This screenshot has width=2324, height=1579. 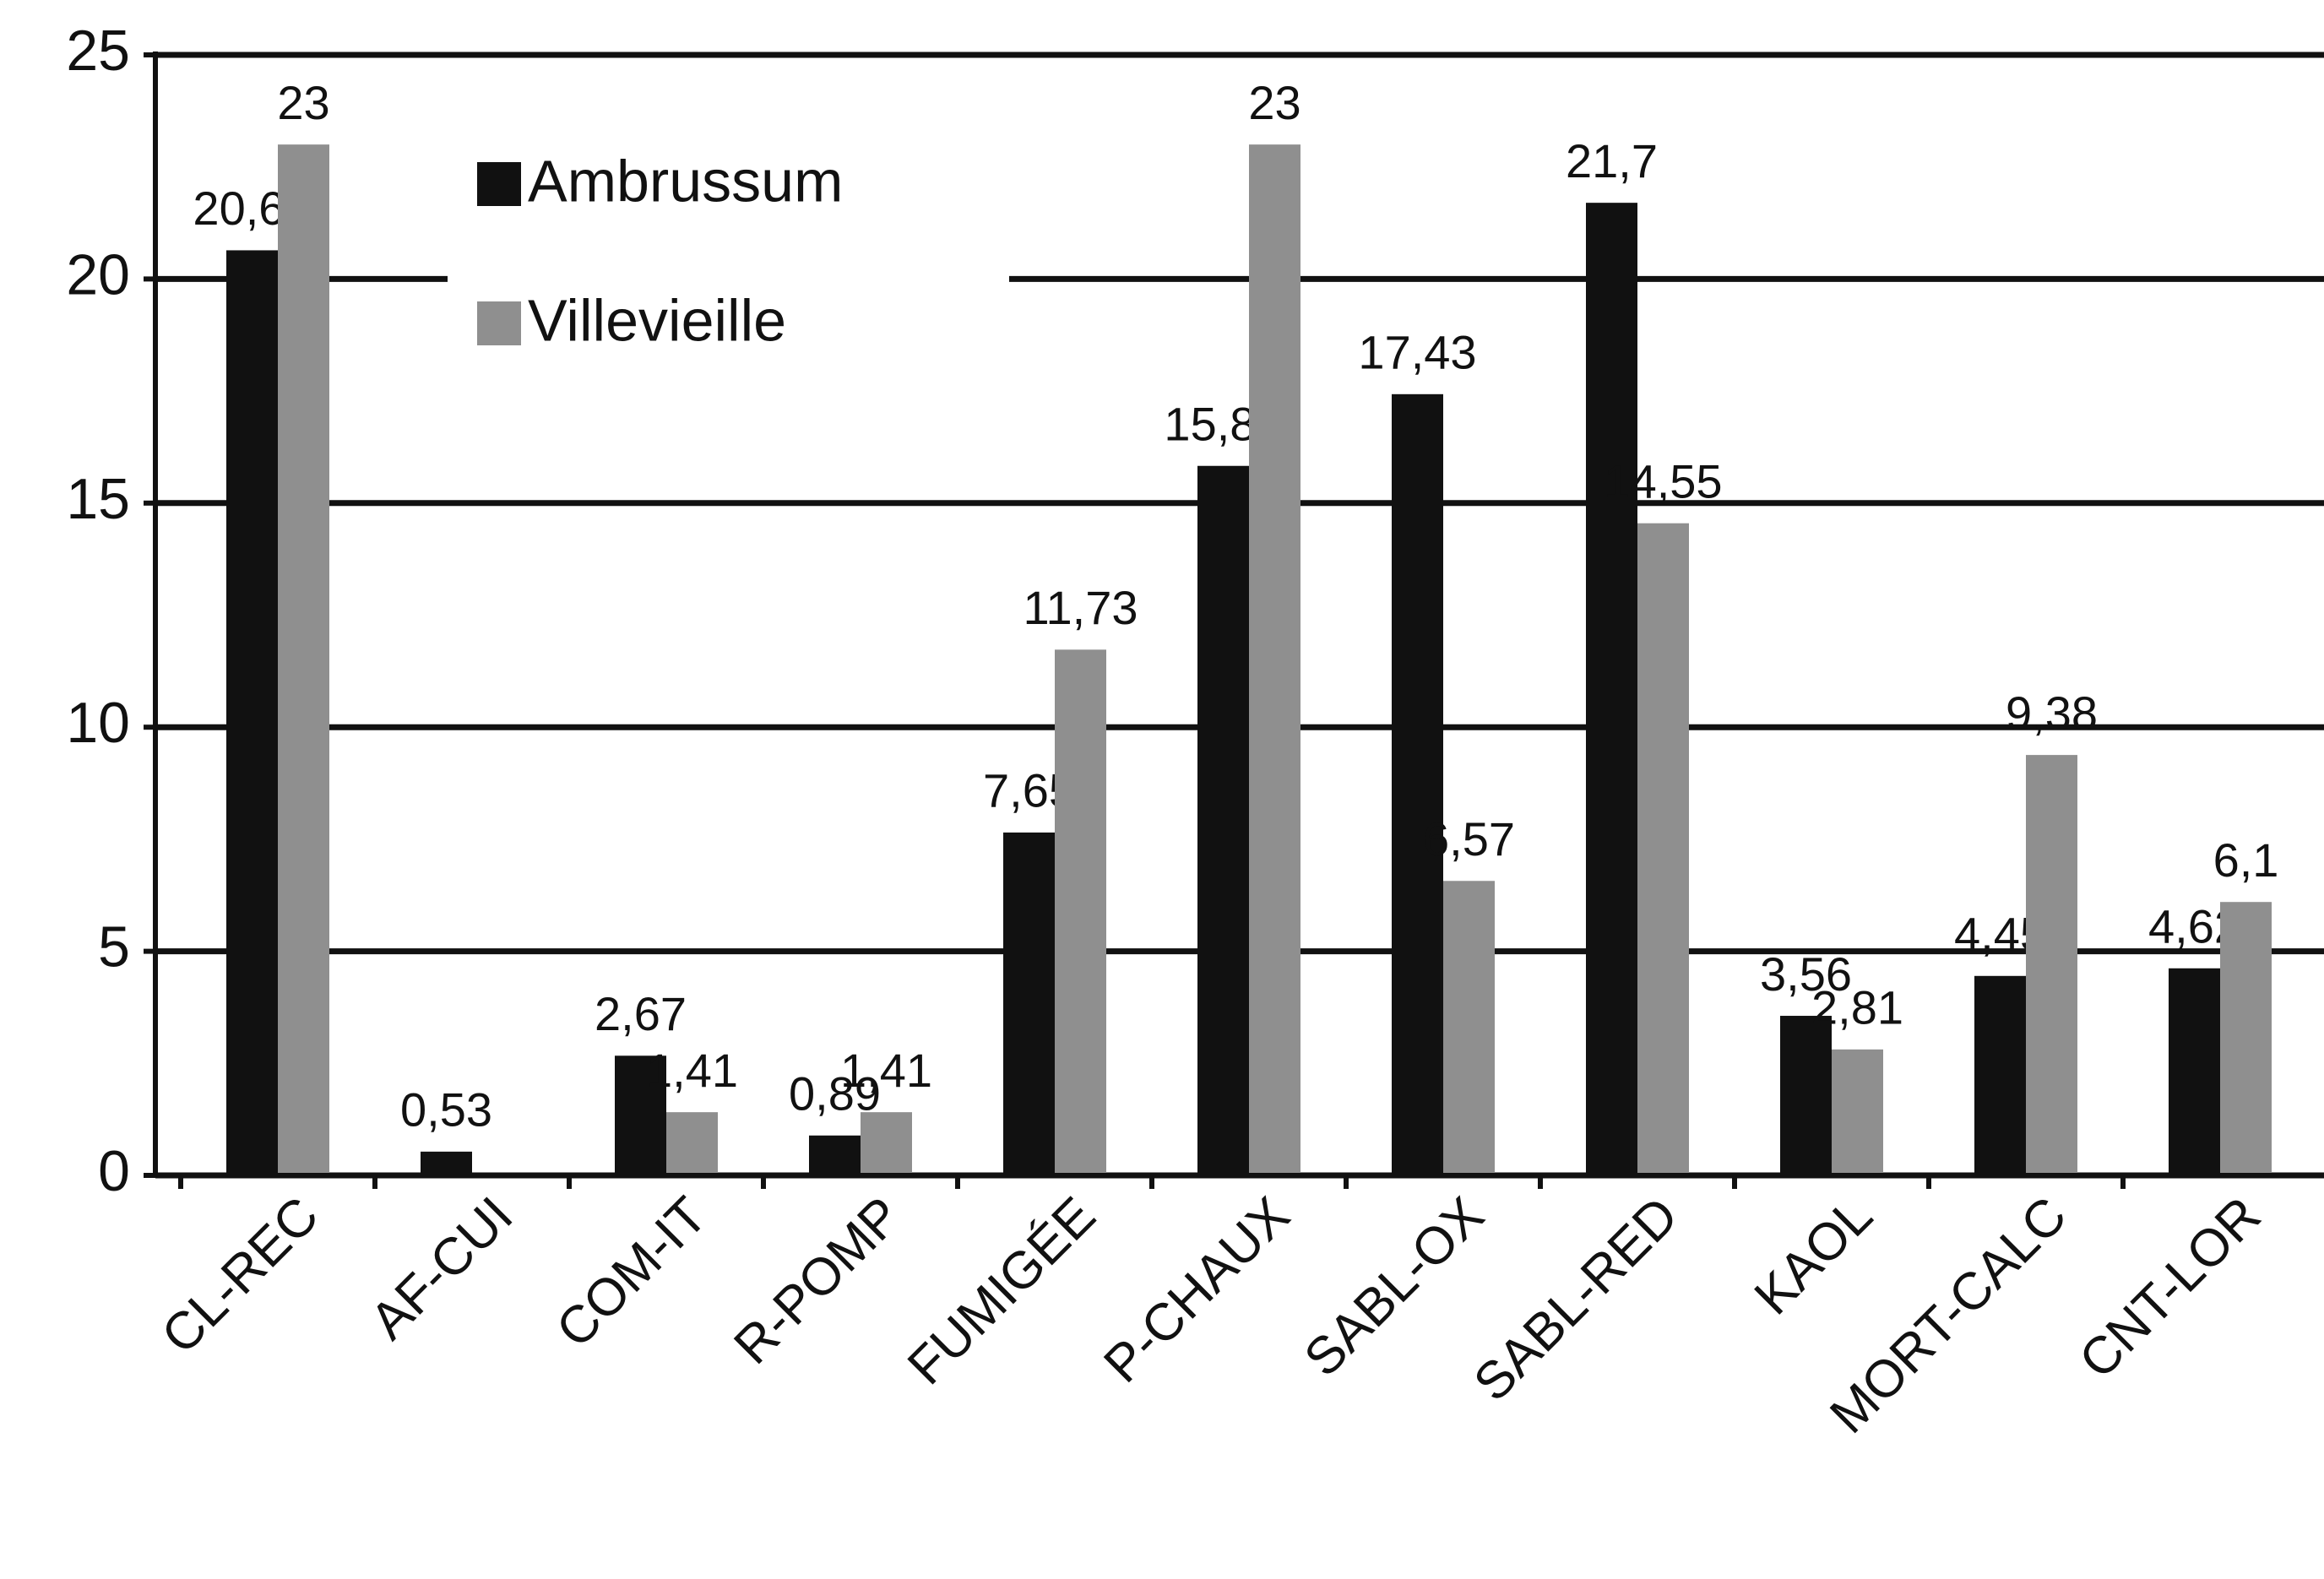 I want to click on value-label: 14,55, so click(x=1663, y=480).